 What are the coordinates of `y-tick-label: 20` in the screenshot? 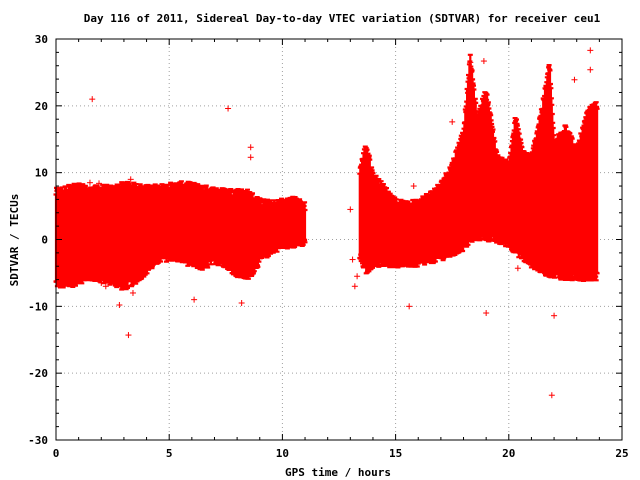 It's located at (41, 106).